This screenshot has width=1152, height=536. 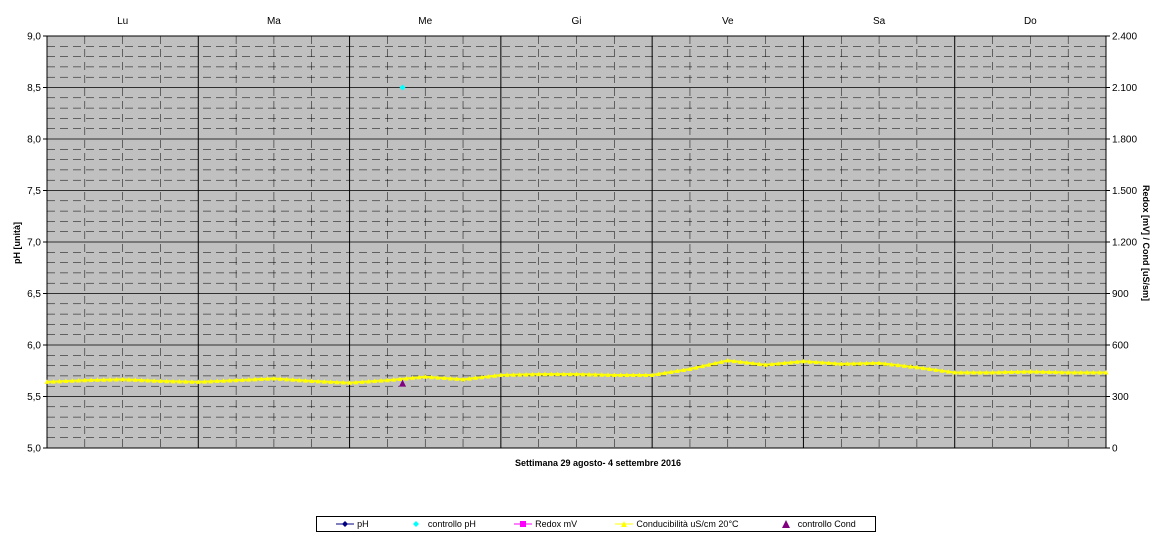 I want to click on right-tick-label: 300, so click(x=1120, y=397).